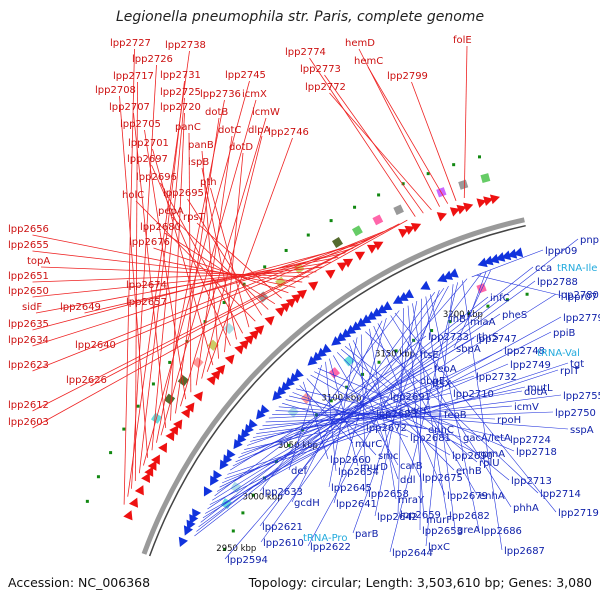 This screenshot has width=600, height=600. Describe the element at coordinates (577, 364) in the screenshot. I see `reverse-gene-label: tgt` at that location.